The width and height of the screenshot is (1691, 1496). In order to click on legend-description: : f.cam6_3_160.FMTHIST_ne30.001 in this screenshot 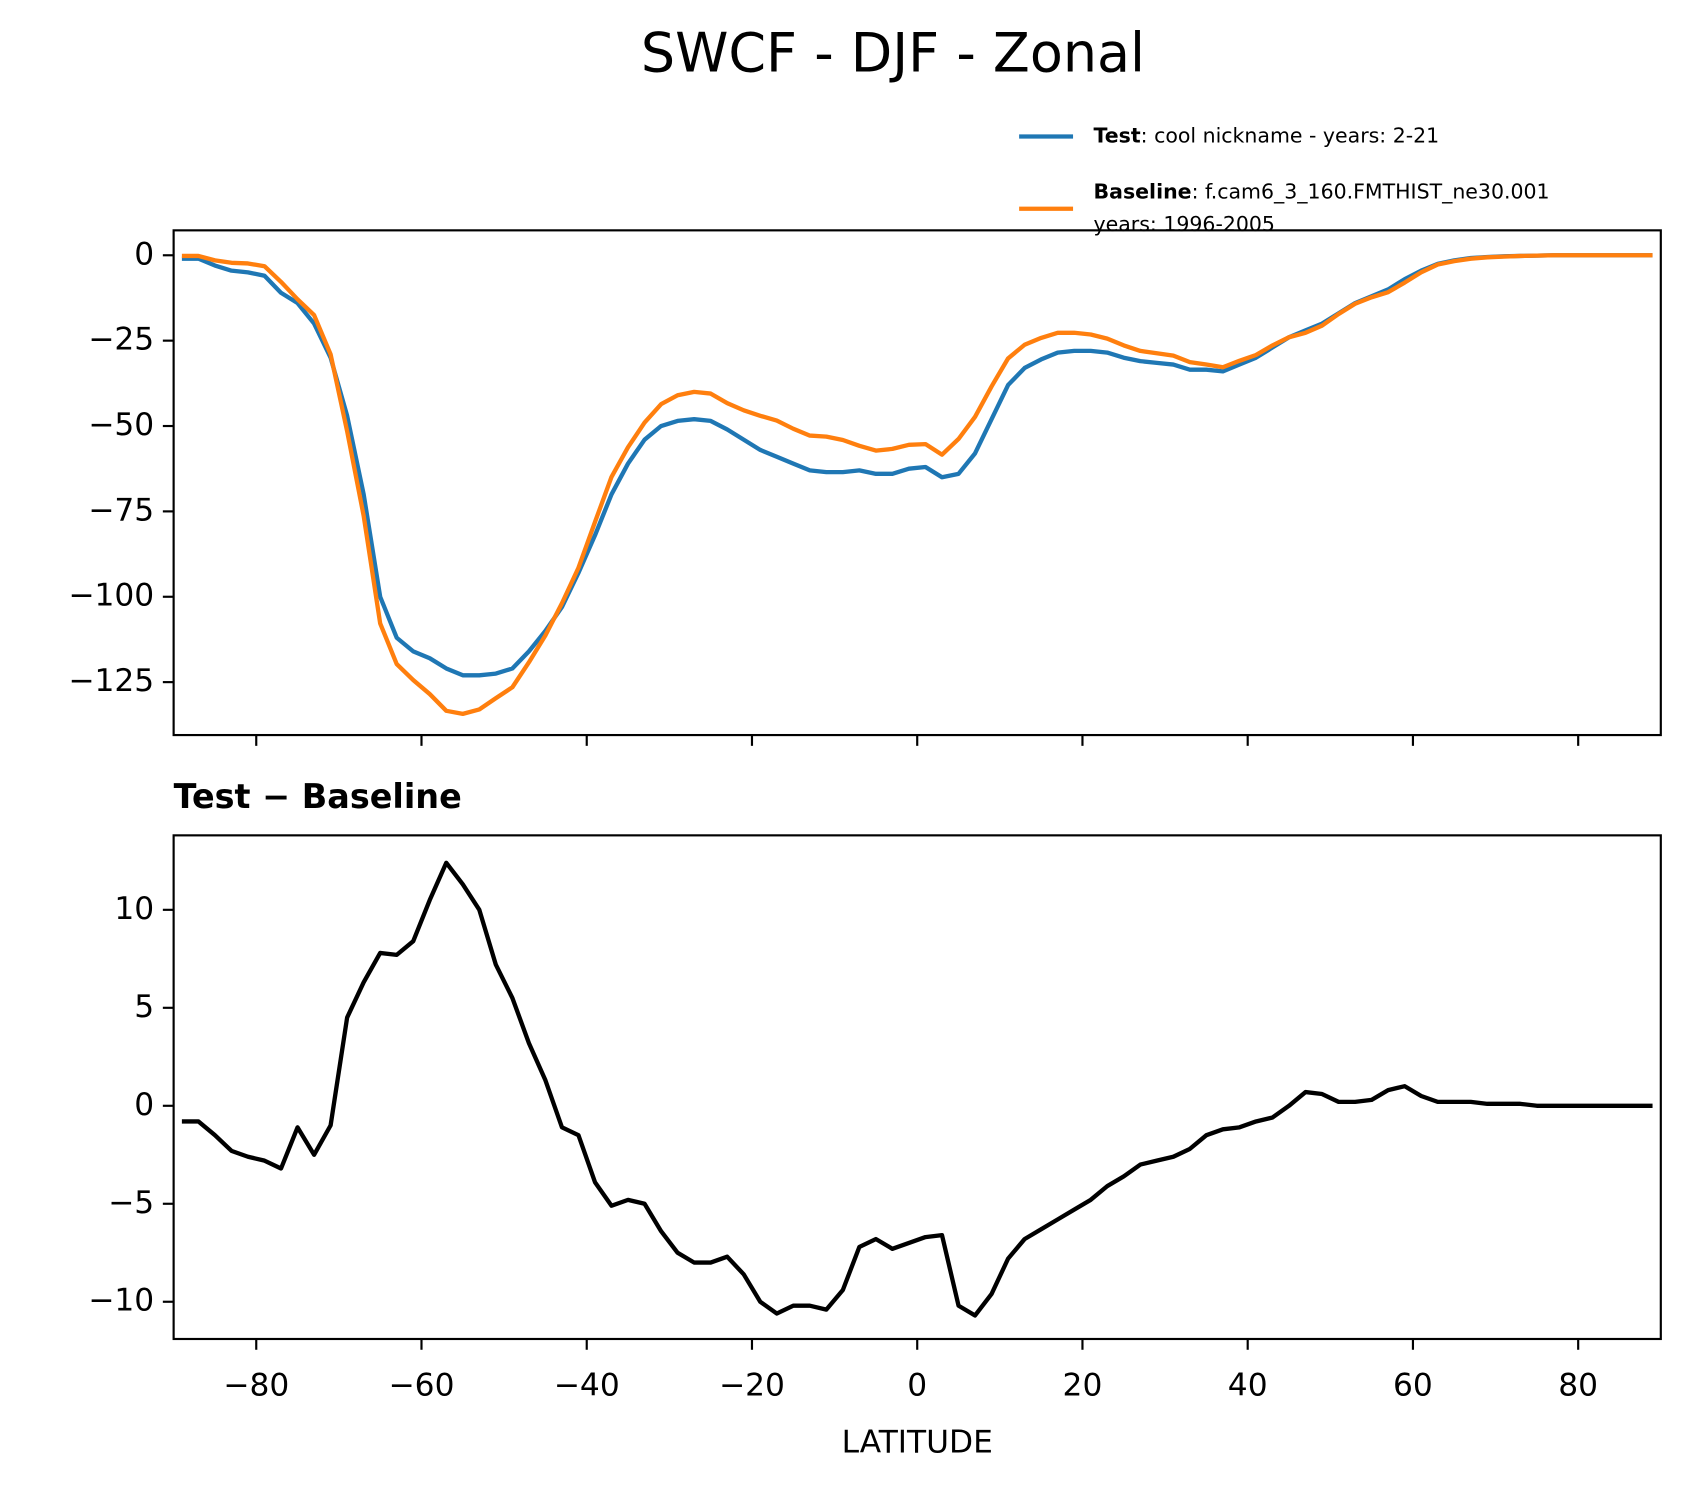, I will do `click(1371, 192)`.